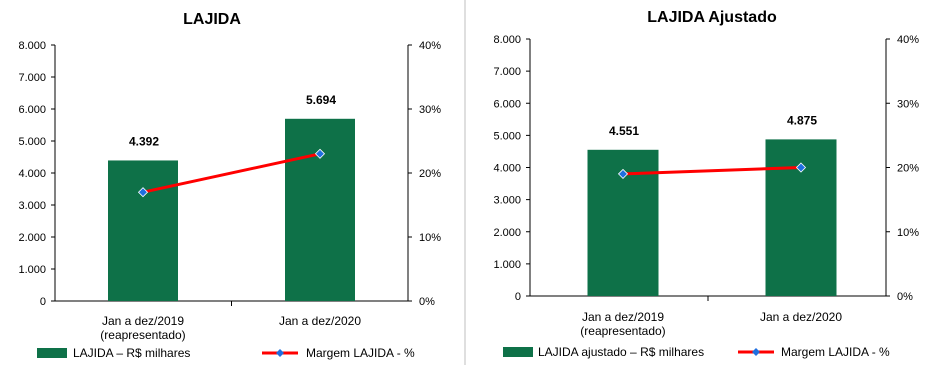 Image resolution: width=930 pixels, height=365 pixels. What do you see at coordinates (43, 302) in the screenshot?
I see `chart1-y-tick-label: 0` at bounding box center [43, 302].